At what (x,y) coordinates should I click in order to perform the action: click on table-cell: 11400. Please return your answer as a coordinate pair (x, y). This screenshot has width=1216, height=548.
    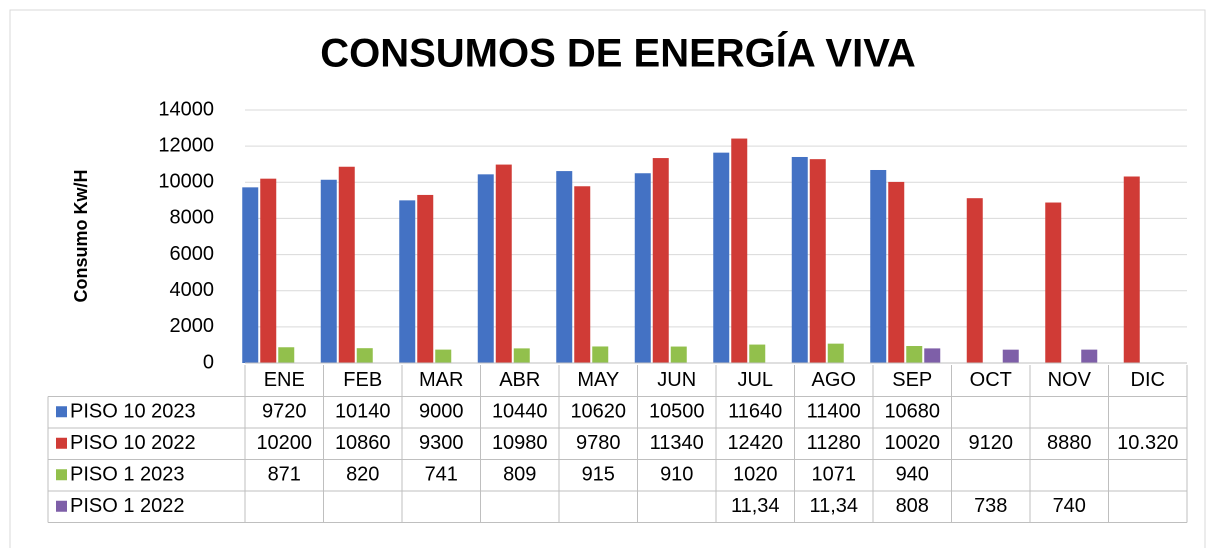
    Looking at the image, I should click on (834, 412).